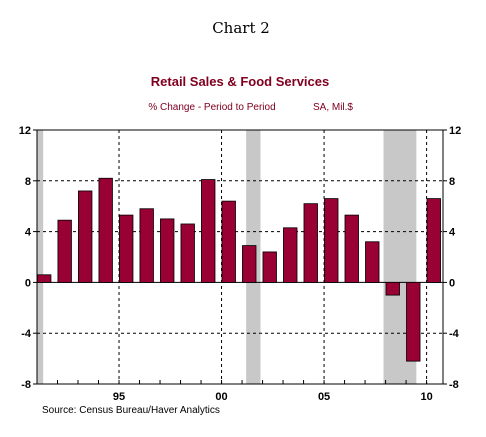 The image size is (486, 437). Describe the element at coordinates (119, 397) in the screenshot. I see `x-tick-label: 95` at that location.